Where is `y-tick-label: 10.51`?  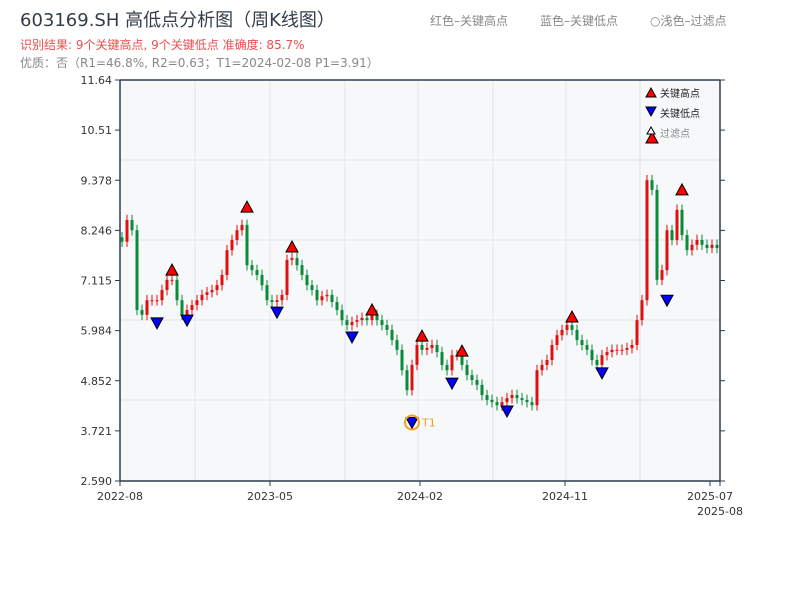
y-tick-label: 10.51 is located at coordinates (97, 130).